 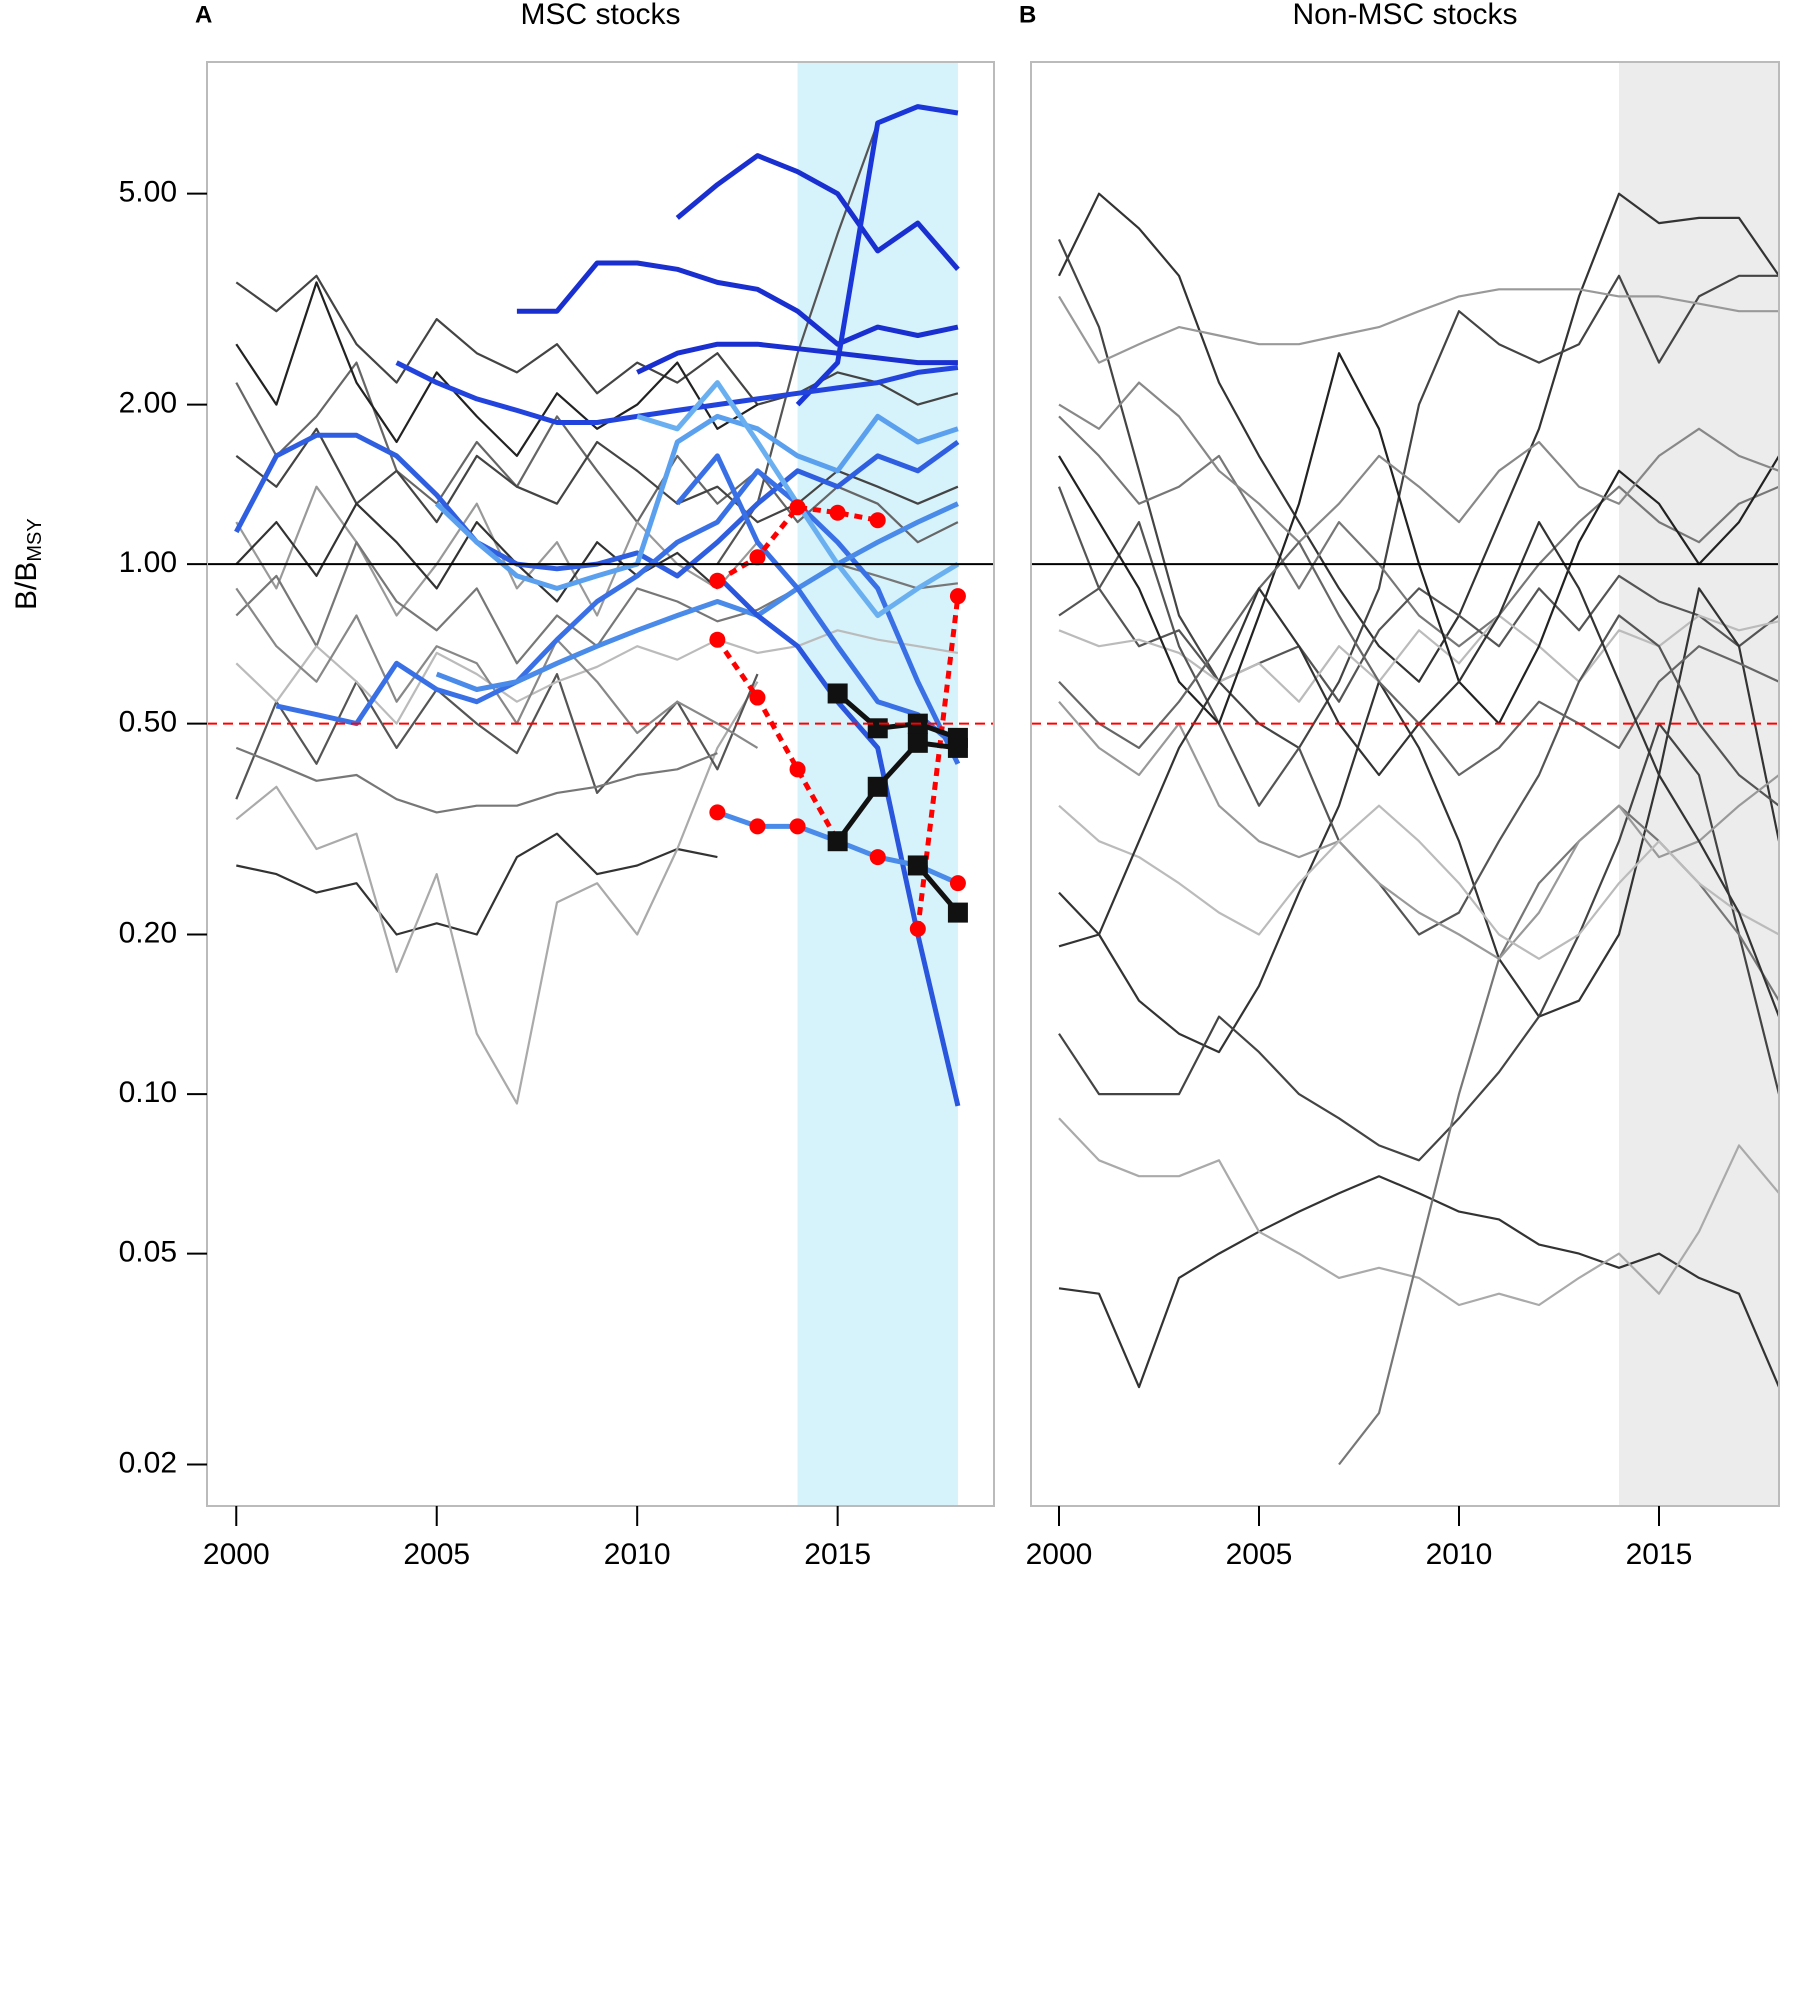 I want to click on y-tick-label: 0.50, so click(x=148, y=722).